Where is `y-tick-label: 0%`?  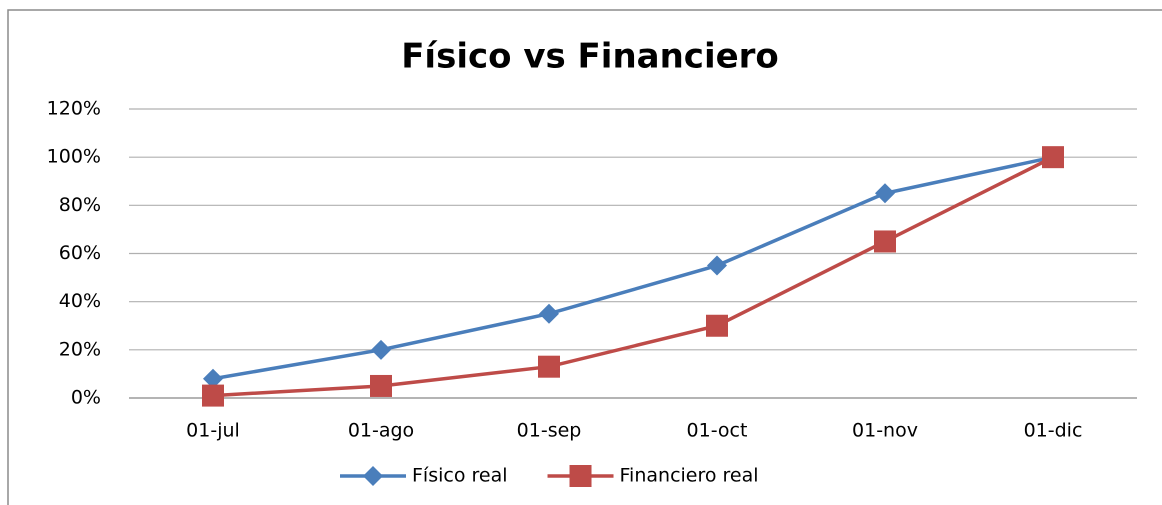
y-tick-label: 0% is located at coordinates (86, 398).